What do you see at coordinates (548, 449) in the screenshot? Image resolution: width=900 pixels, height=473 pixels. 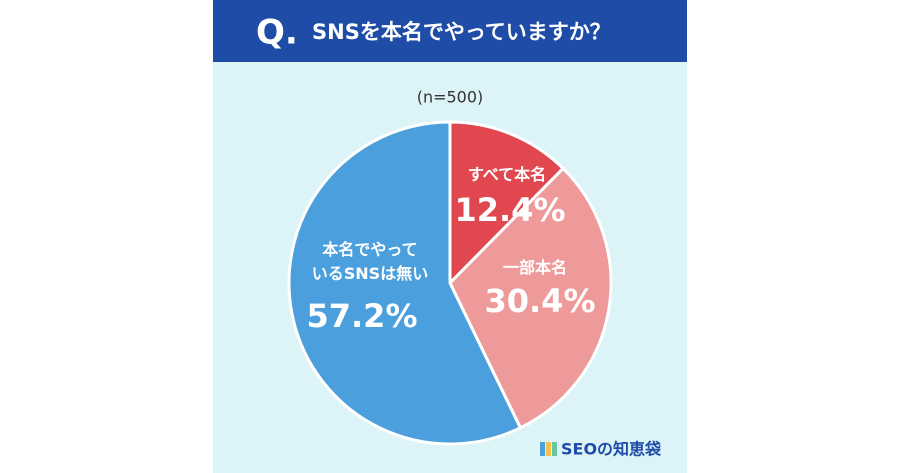 I see `logo-icon` at bounding box center [548, 449].